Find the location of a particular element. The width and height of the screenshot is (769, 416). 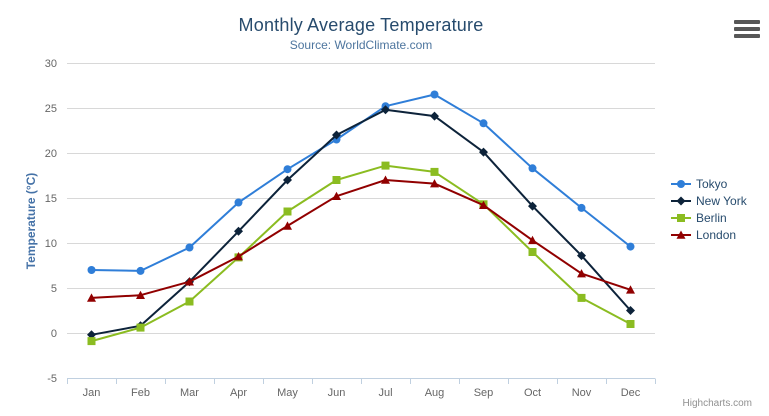

legend-triangle-marker-icon is located at coordinates (681, 234).